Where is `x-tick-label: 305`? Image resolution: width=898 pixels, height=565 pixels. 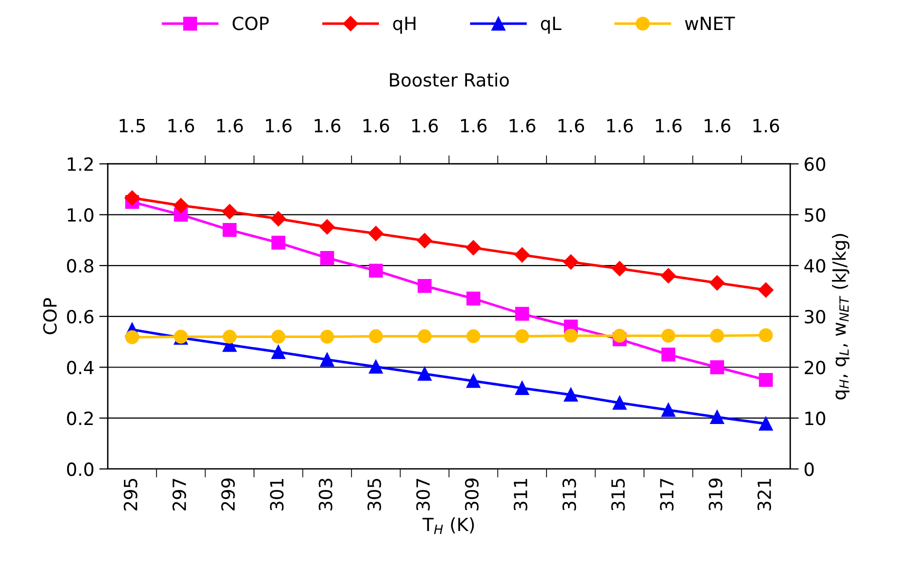
x-tick-label: 305 is located at coordinates (374, 494).